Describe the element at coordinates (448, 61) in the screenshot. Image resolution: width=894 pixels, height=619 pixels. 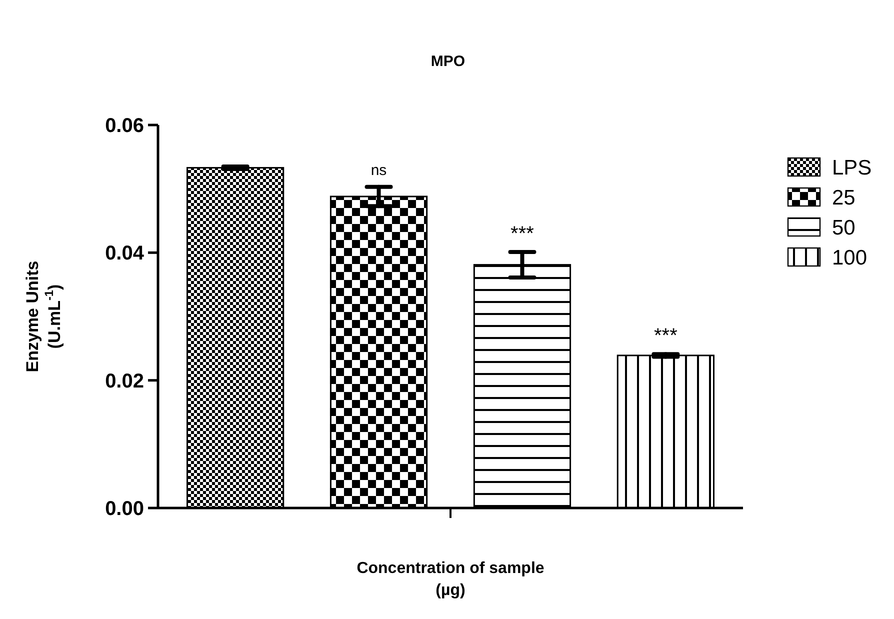
I see `chart-title: MPO` at that location.